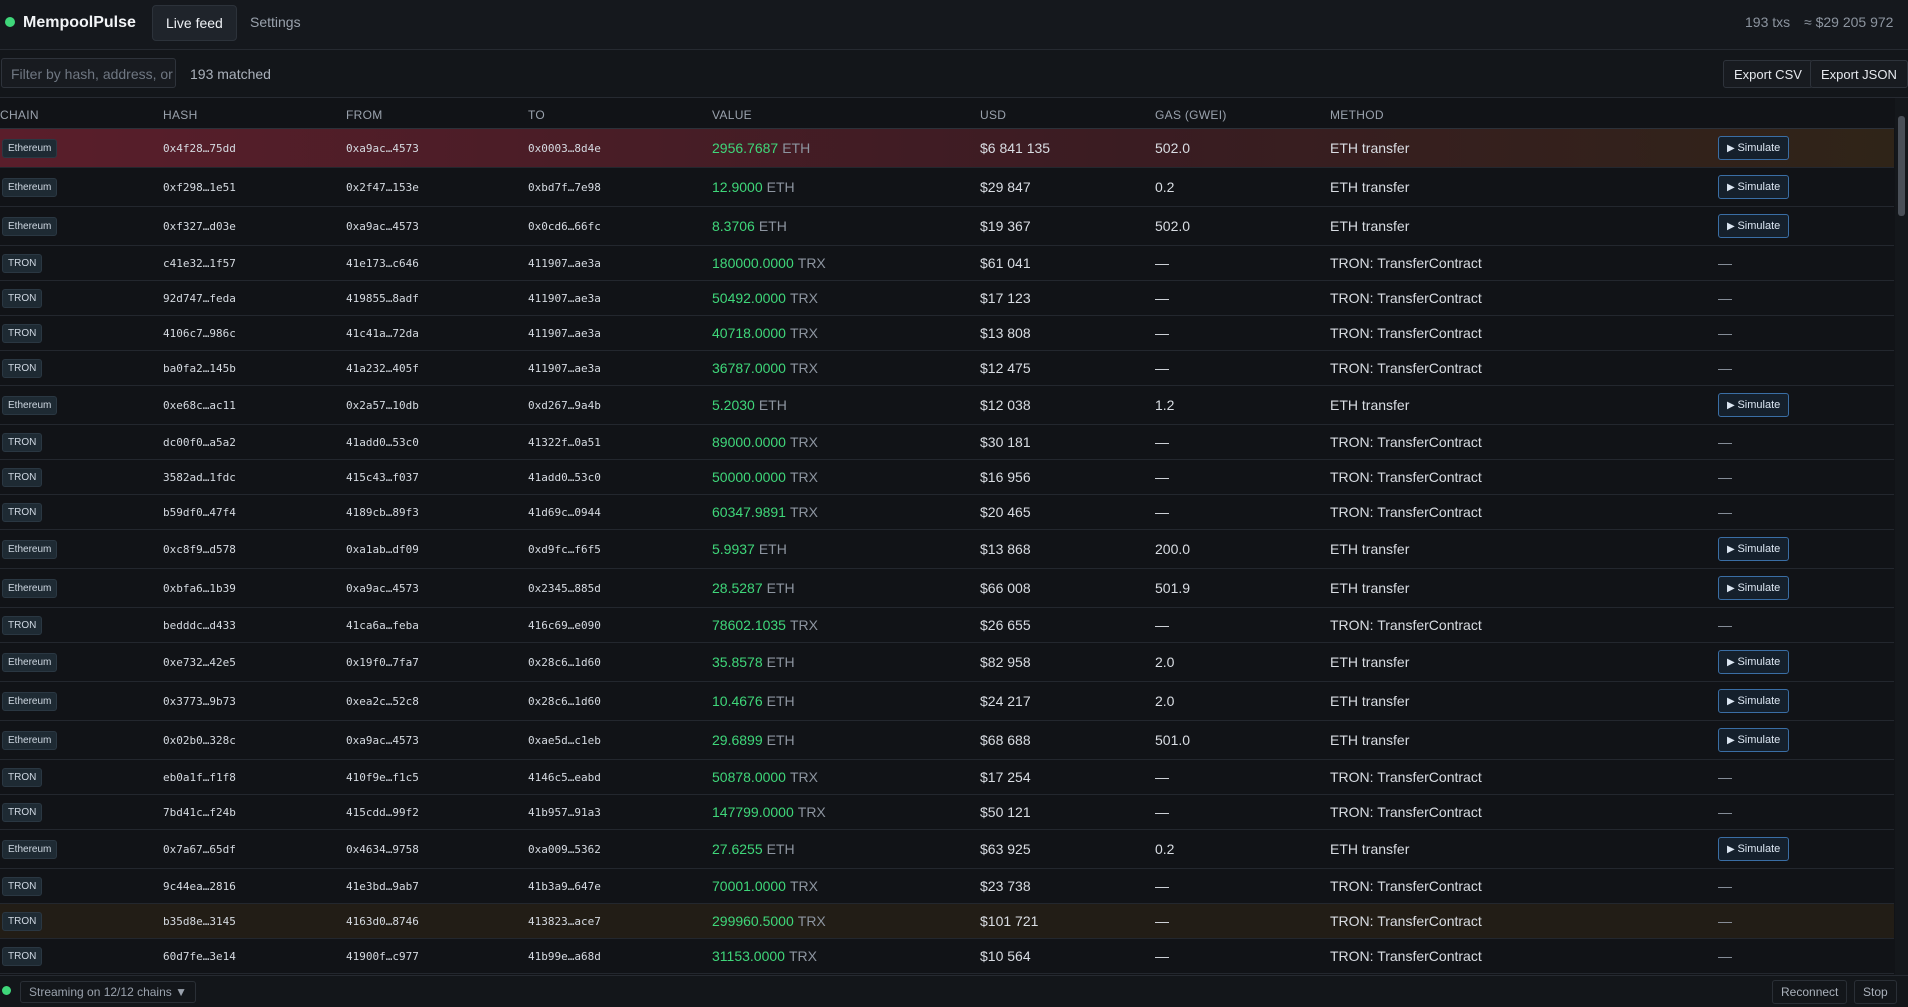 The height and width of the screenshot is (1007, 1908). Describe the element at coordinates (564, 187) in the screenshot. I see `to-address: 0xbd7f…7e98` at that location.